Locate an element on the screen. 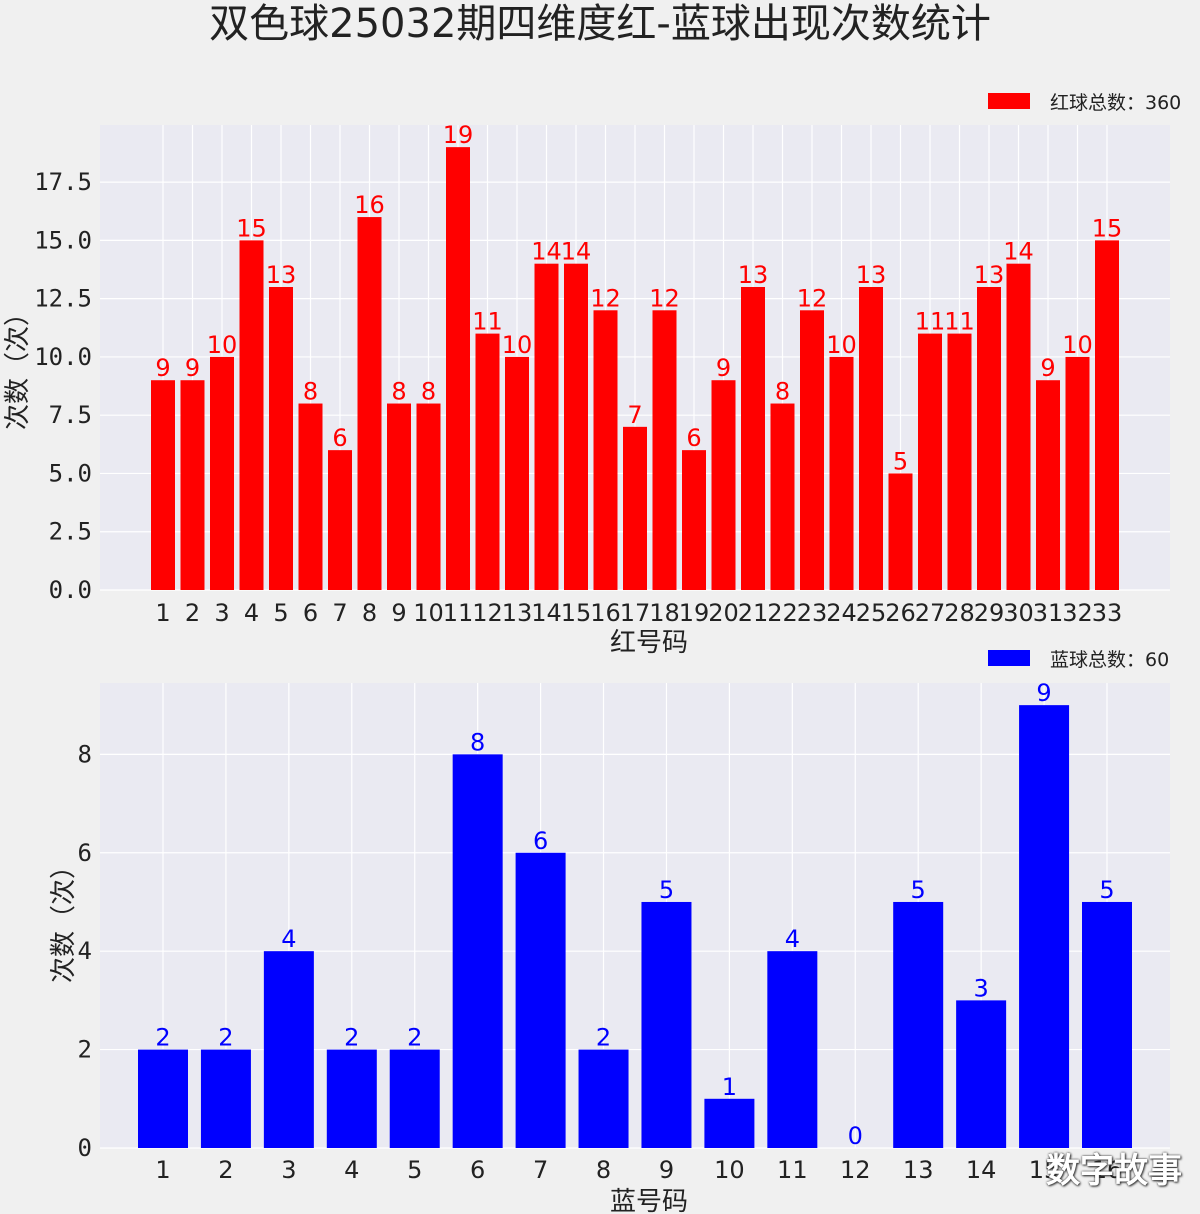 The height and width of the screenshot is (1214, 1200). data-label-5: 2 is located at coordinates (414, 1038).